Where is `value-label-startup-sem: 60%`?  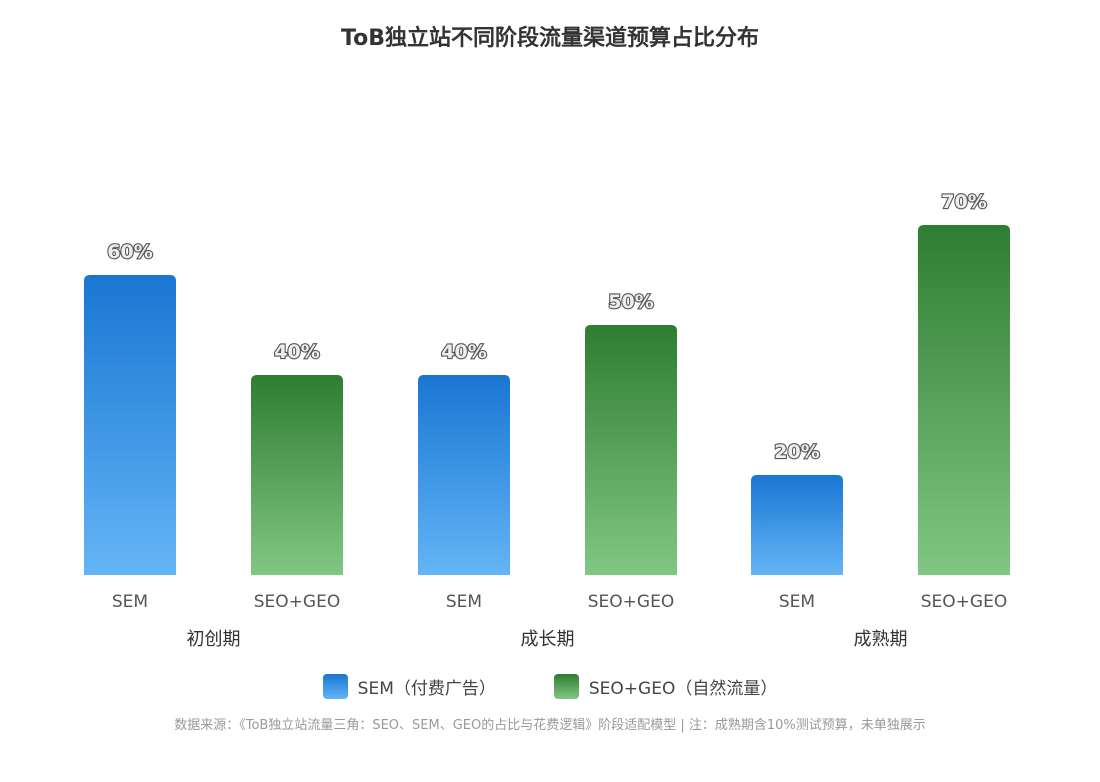
value-label-startup-sem: 60% is located at coordinates (129, 252).